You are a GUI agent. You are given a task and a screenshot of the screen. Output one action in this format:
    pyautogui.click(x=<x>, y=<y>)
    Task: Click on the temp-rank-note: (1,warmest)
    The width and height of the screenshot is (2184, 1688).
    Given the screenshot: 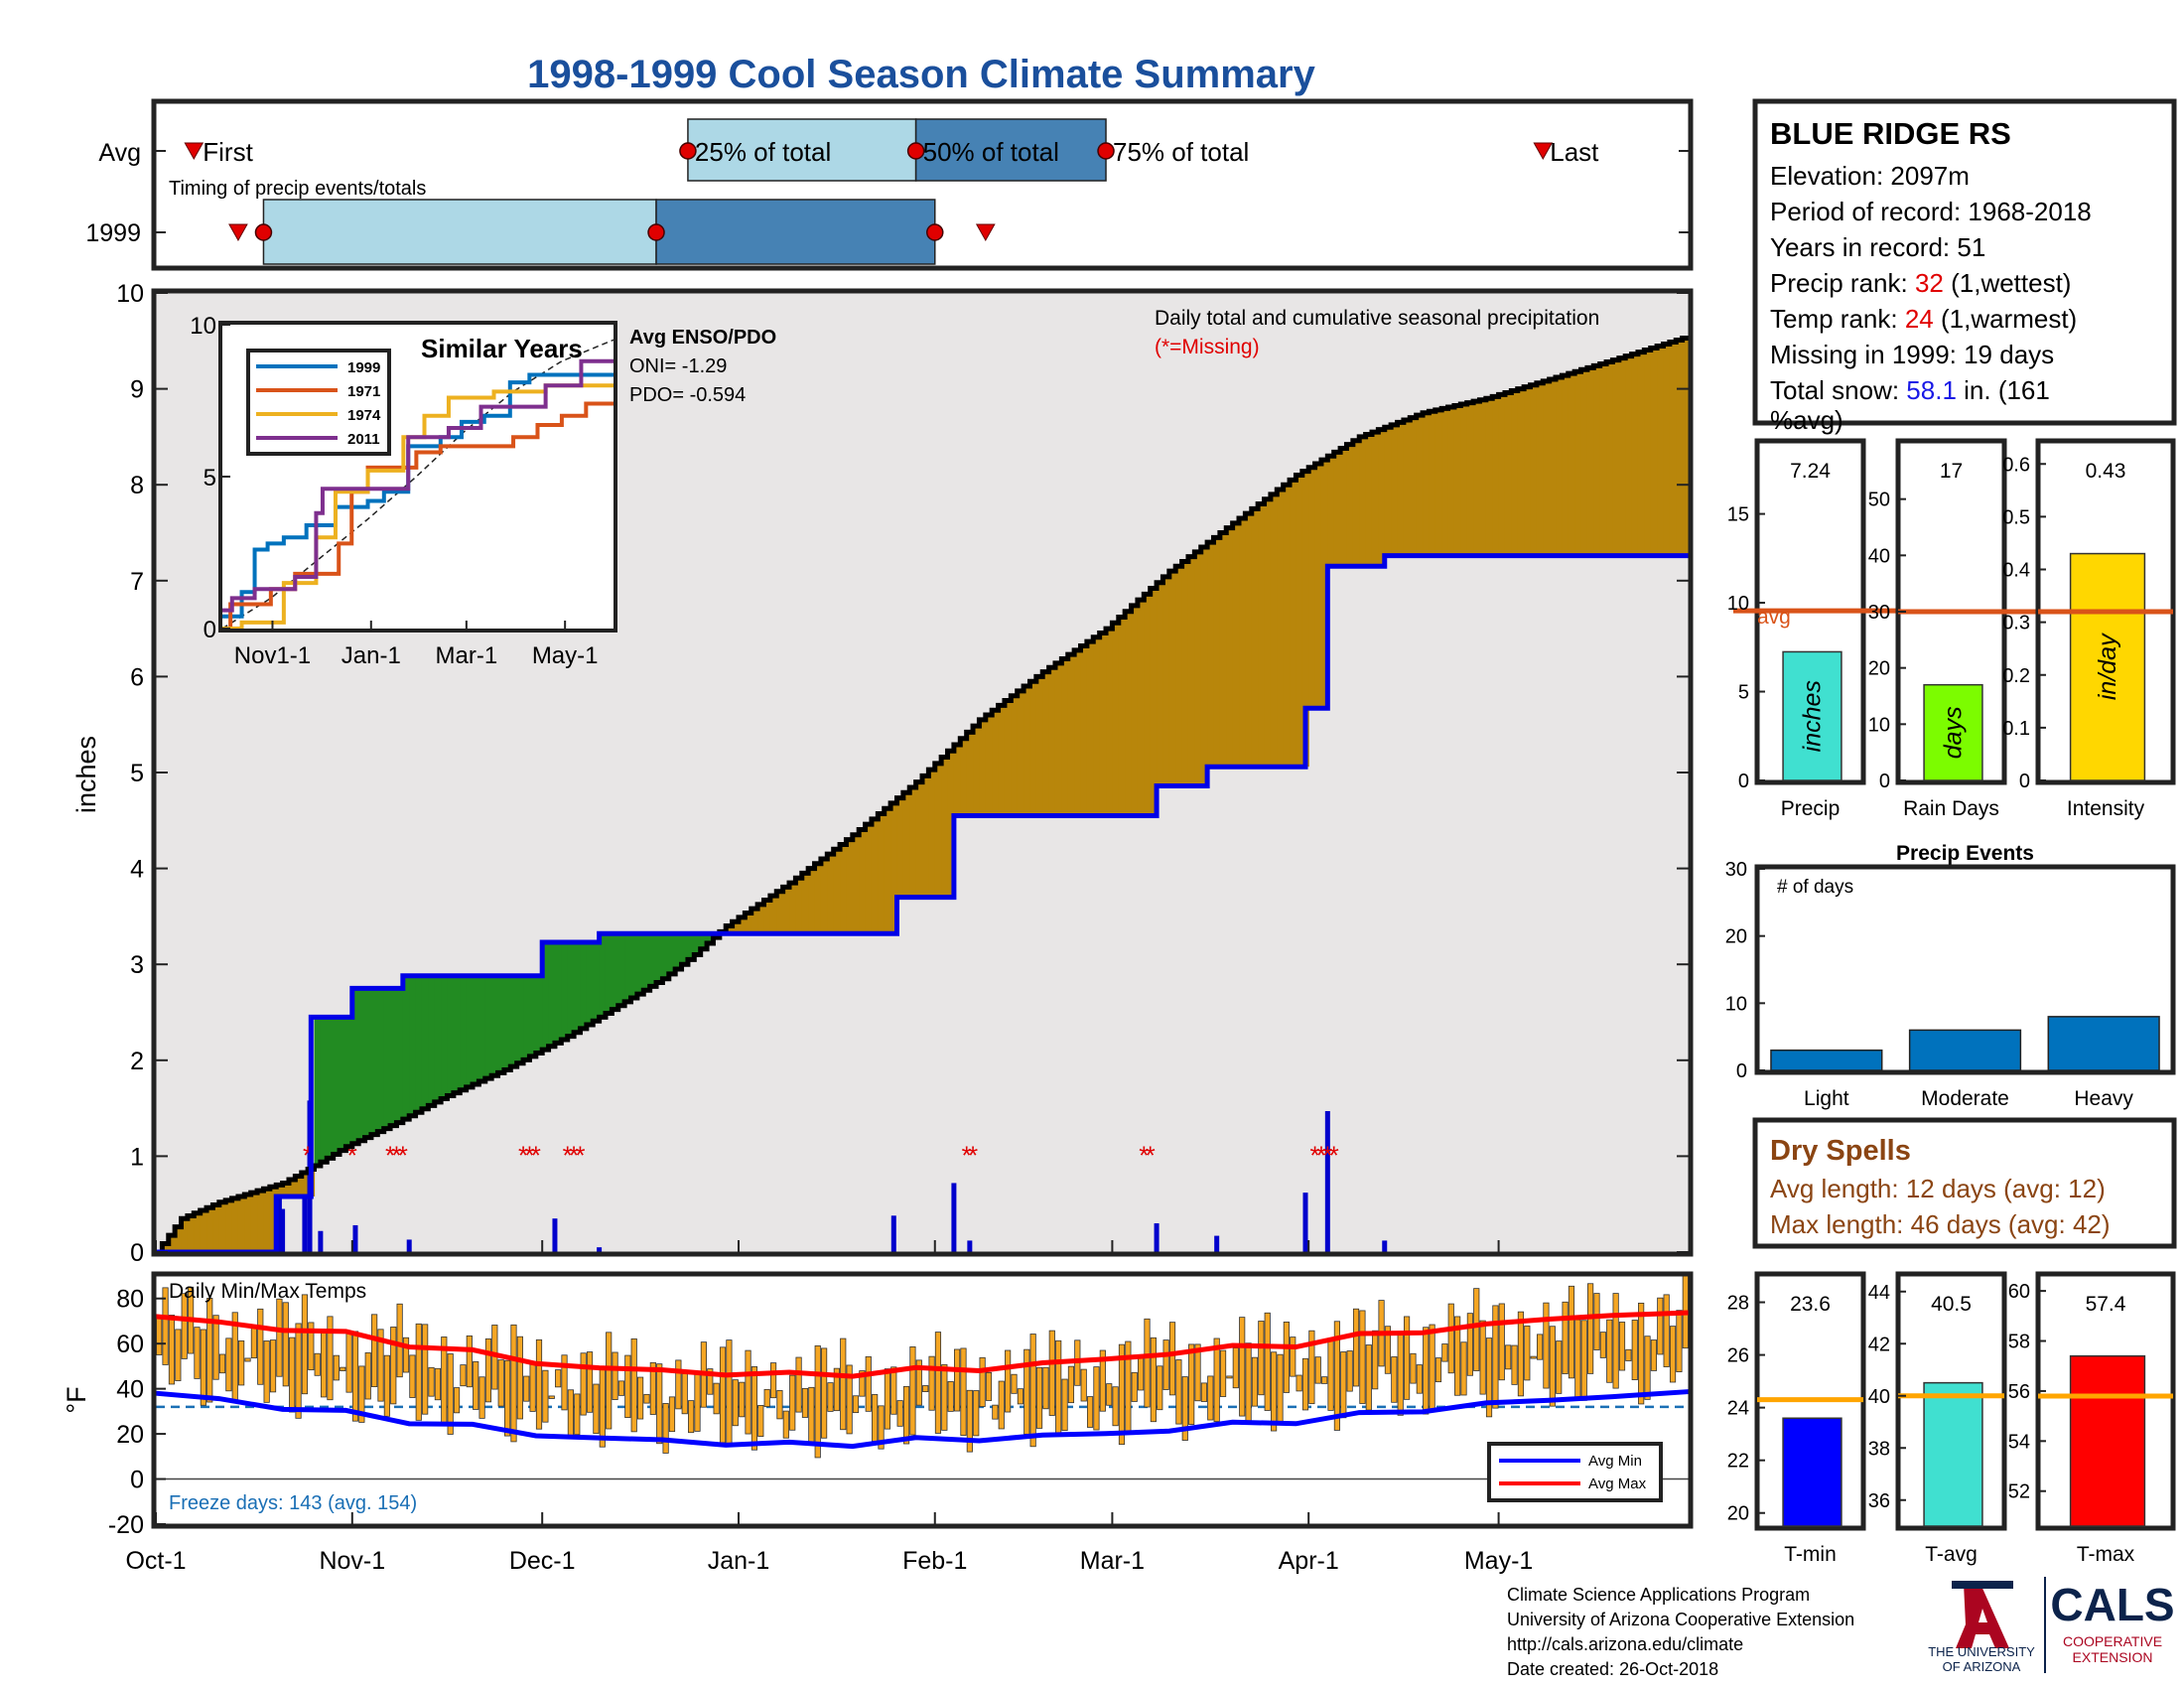 What is the action you would take?
    pyautogui.click(x=2005, y=319)
    